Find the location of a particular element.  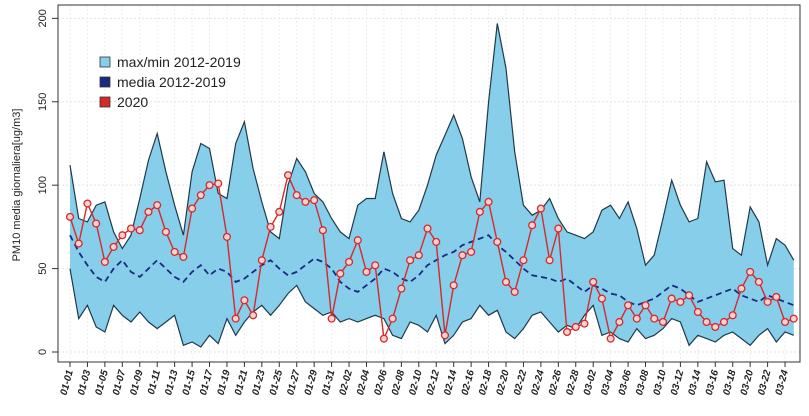

x-tick-label: 03-20 is located at coordinates (747, 383).